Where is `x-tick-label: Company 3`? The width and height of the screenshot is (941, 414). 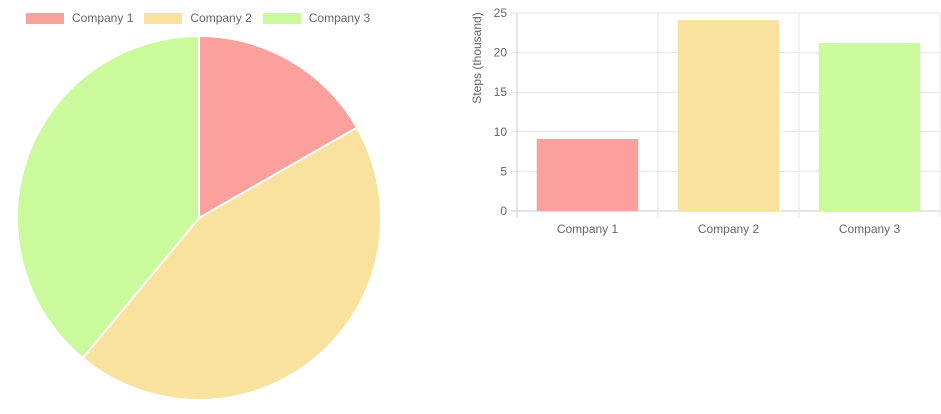
x-tick-label: Company 3 is located at coordinates (870, 229).